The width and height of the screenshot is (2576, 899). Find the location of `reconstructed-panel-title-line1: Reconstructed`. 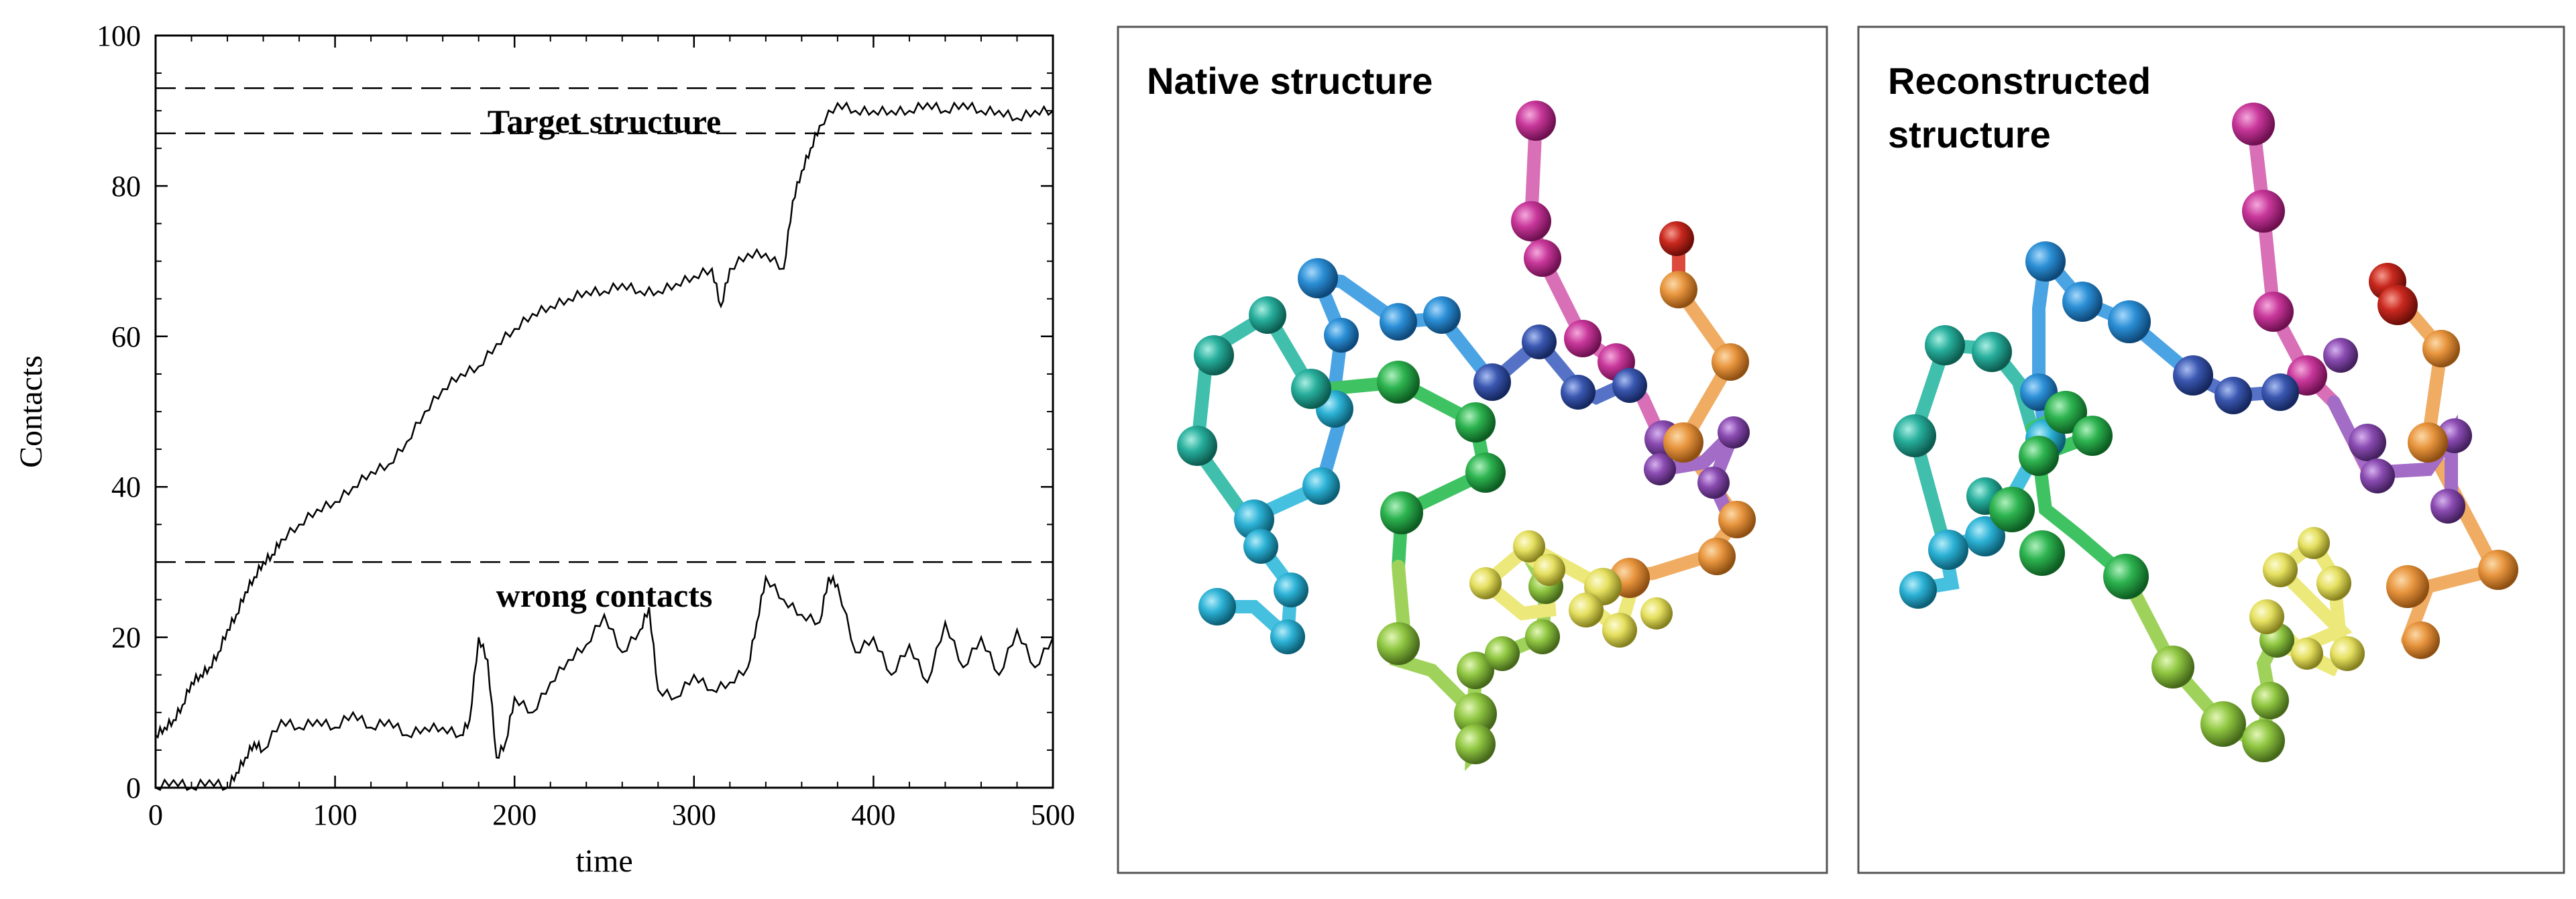

reconstructed-panel-title-line1: Reconstructed is located at coordinates (2019, 81).